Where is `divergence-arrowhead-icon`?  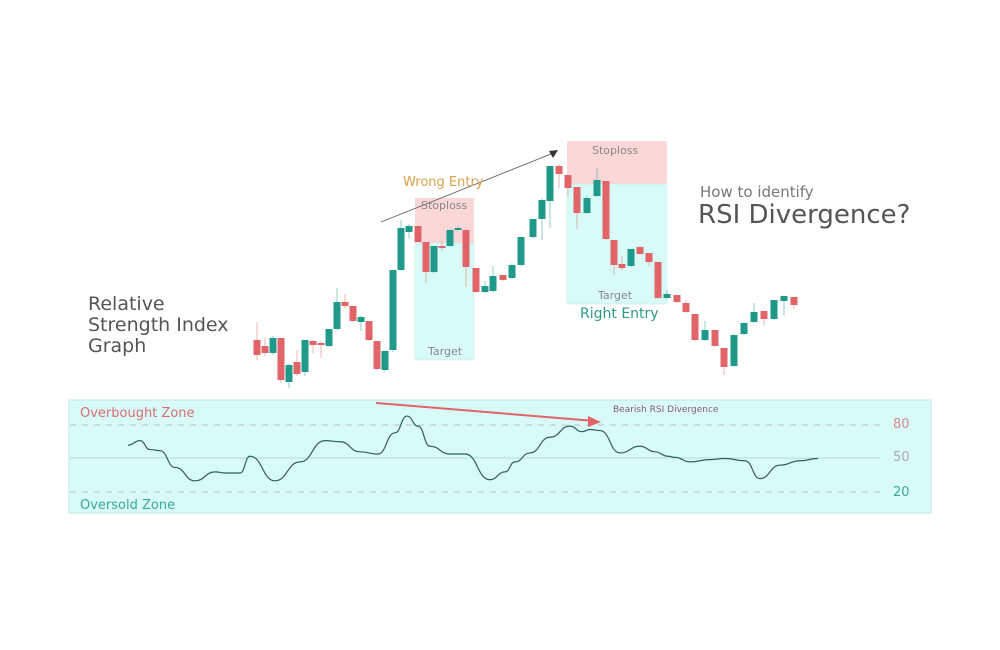
divergence-arrowhead-icon is located at coordinates (594, 421).